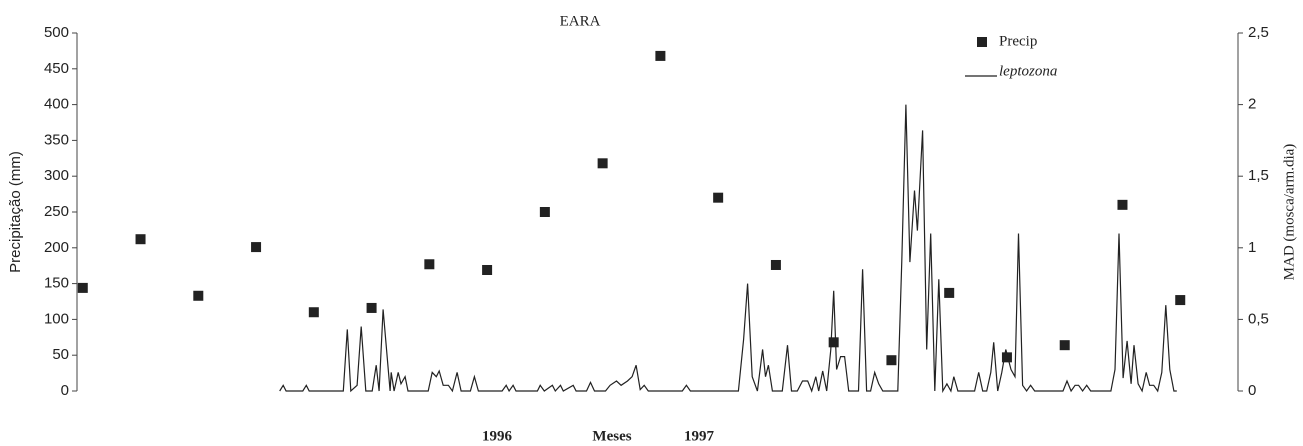  I want to click on y-tick-label: 450, so click(56, 68).